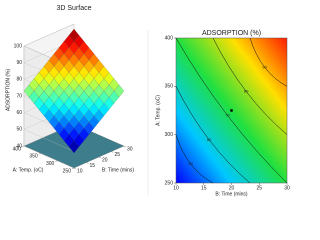 Image resolution: width=320 pixels, height=240 pixels. What do you see at coordinates (190, 163) in the screenshot?
I see `contour-label: 50` at bounding box center [190, 163].